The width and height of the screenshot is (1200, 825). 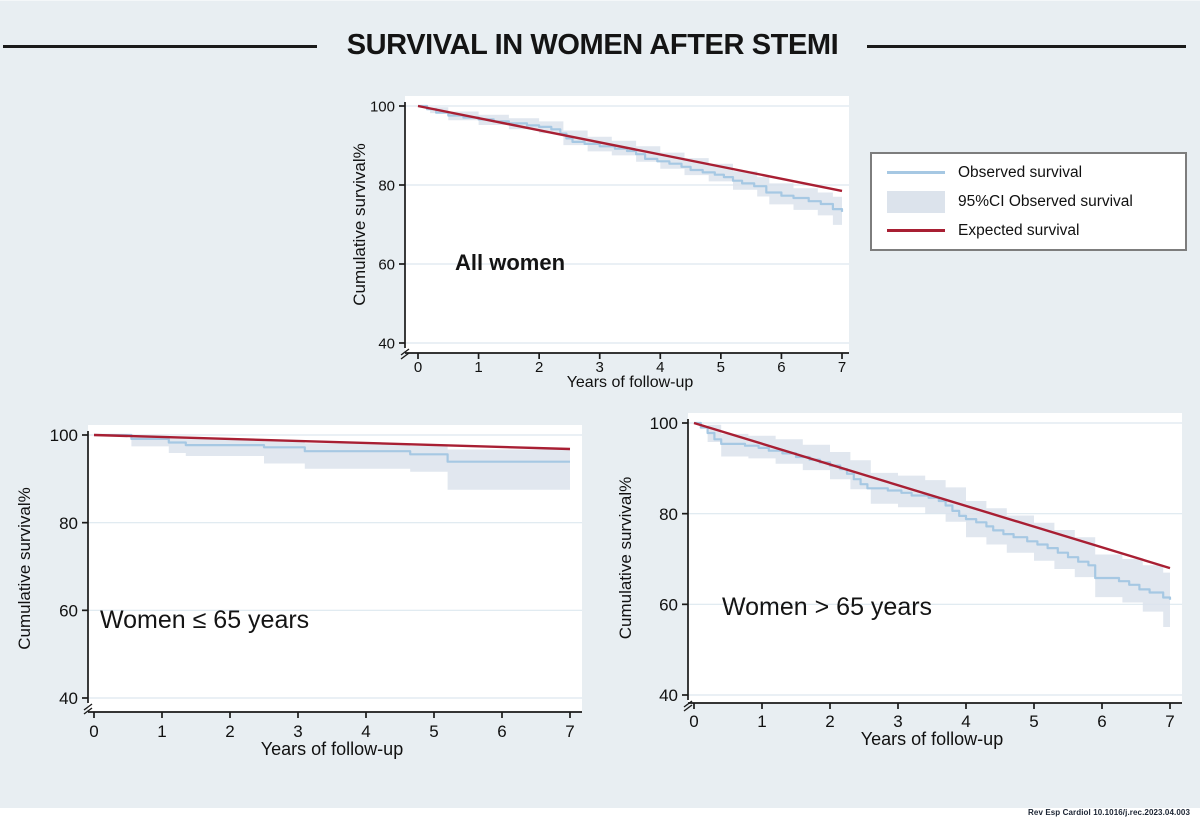 I want to click on title-rule-right, so click(x=1026, y=46).